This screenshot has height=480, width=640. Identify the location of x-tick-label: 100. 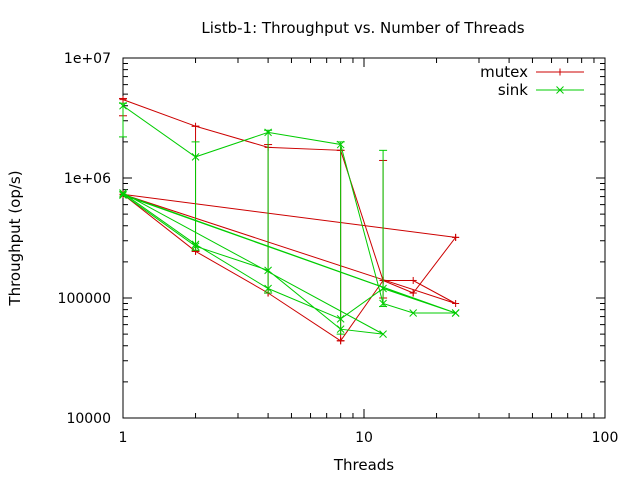
(605, 438).